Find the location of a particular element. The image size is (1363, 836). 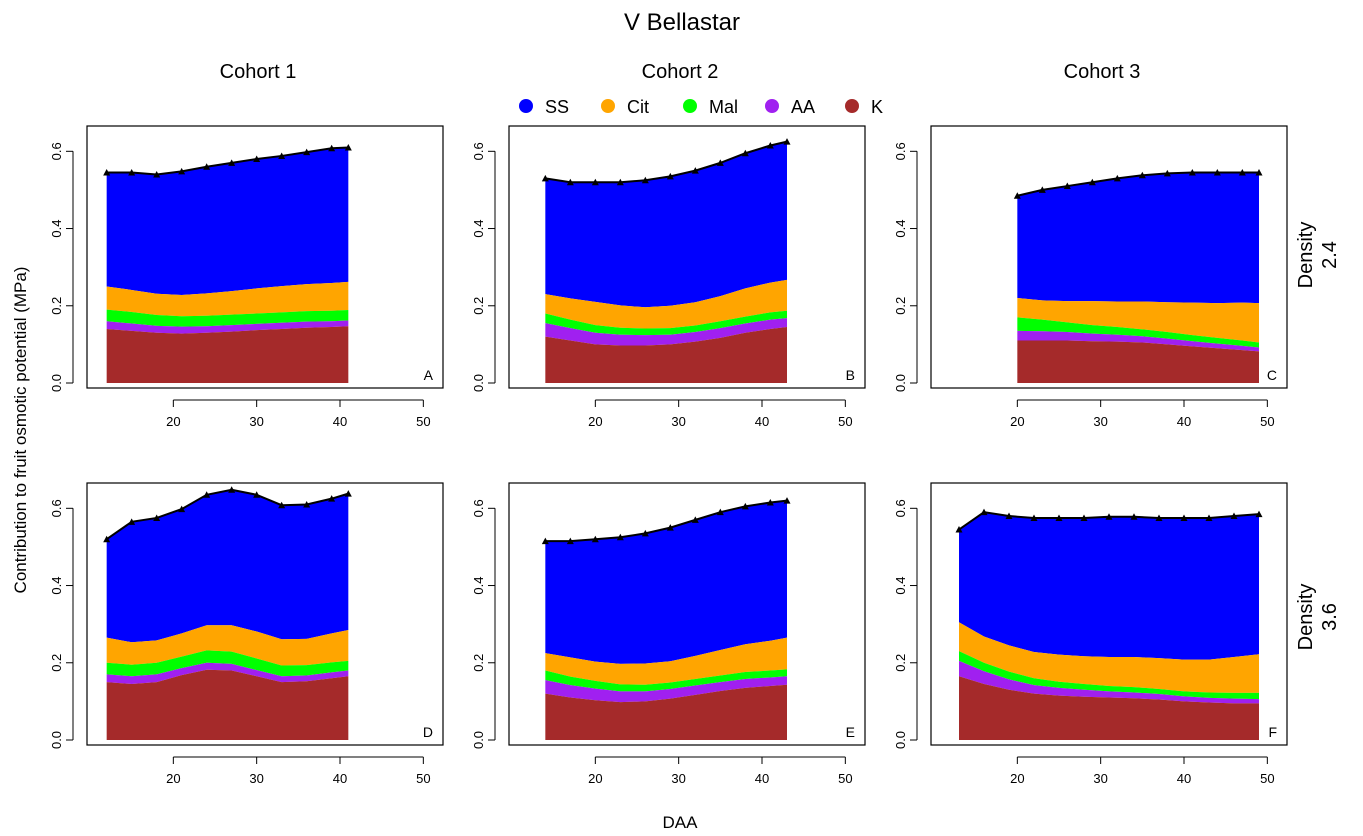

x-tick-label-d: 40 is located at coordinates (340, 778).